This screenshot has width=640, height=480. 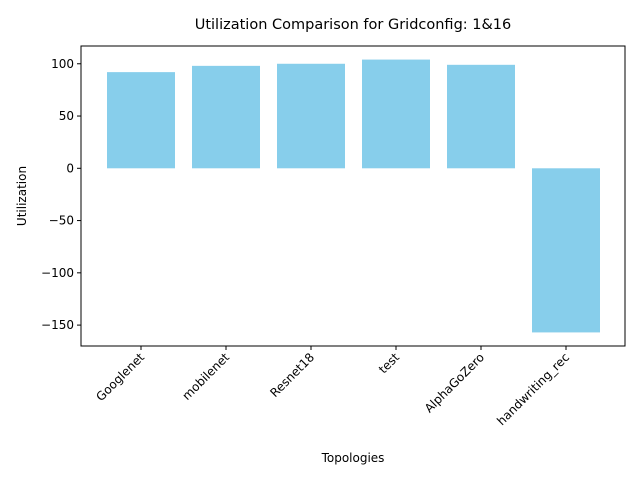 What do you see at coordinates (66, 116) in the screenshot?
I see `y-tick-label: 50` at bounding box center [66, 116].